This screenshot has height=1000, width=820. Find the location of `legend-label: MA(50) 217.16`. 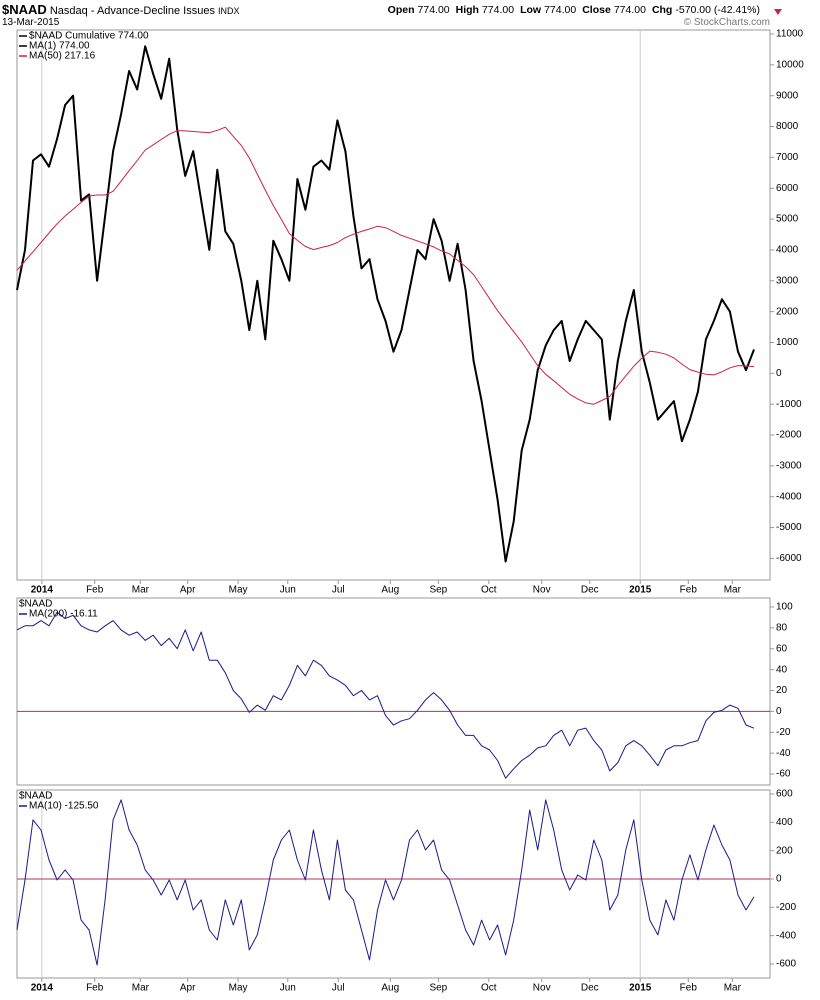

legend-label: MA(50) 217.16 is located at coordinates (62, 56).